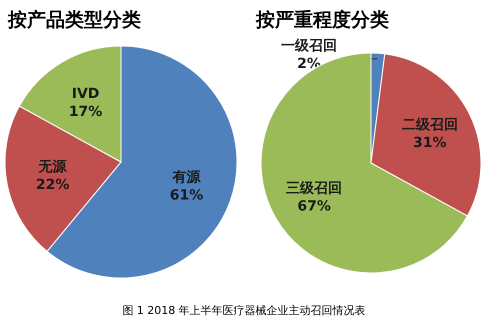 The width and height of the screenshot is (488, 324). Describe the element at coordinates (322, 20) in the screenshot. I see `chart-title: 按严重程度分类` at that location.